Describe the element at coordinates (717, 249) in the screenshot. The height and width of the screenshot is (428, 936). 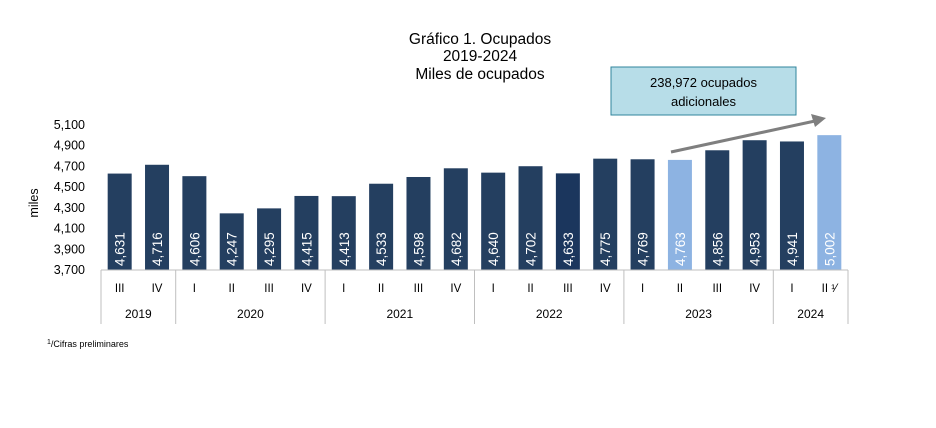
I see `bar-value-label: 4,856` at that location.